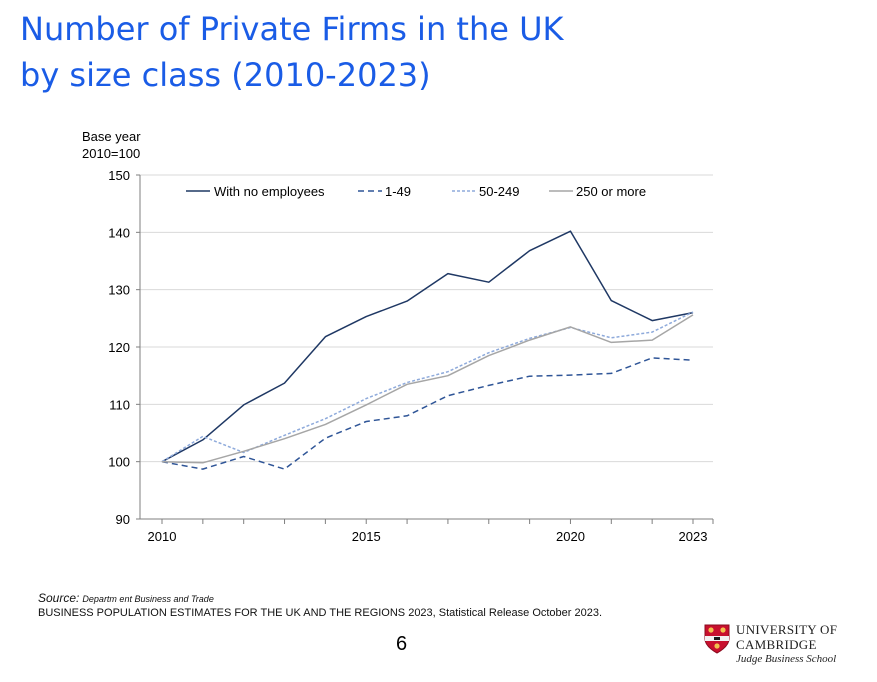 This screenshot has height=682, width=877. What do you see at coordinates (776, 644) in the screenshot?
I see `logo-line-2: CAMBRIDGE` at bounding box center [776, 644].